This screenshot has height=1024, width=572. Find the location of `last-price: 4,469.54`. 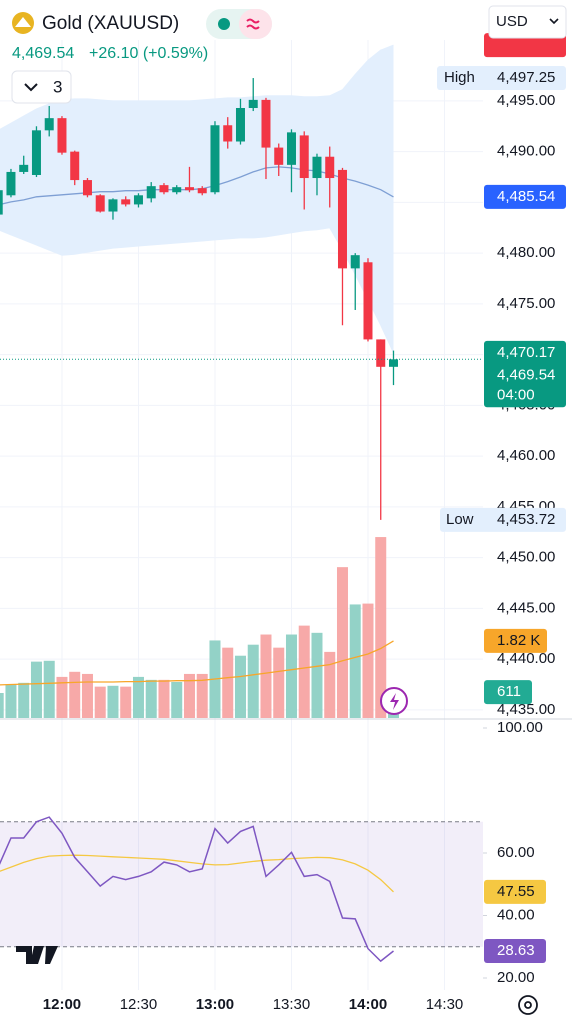

last-price: 4,469.54 is located at coordinates (43, 53).